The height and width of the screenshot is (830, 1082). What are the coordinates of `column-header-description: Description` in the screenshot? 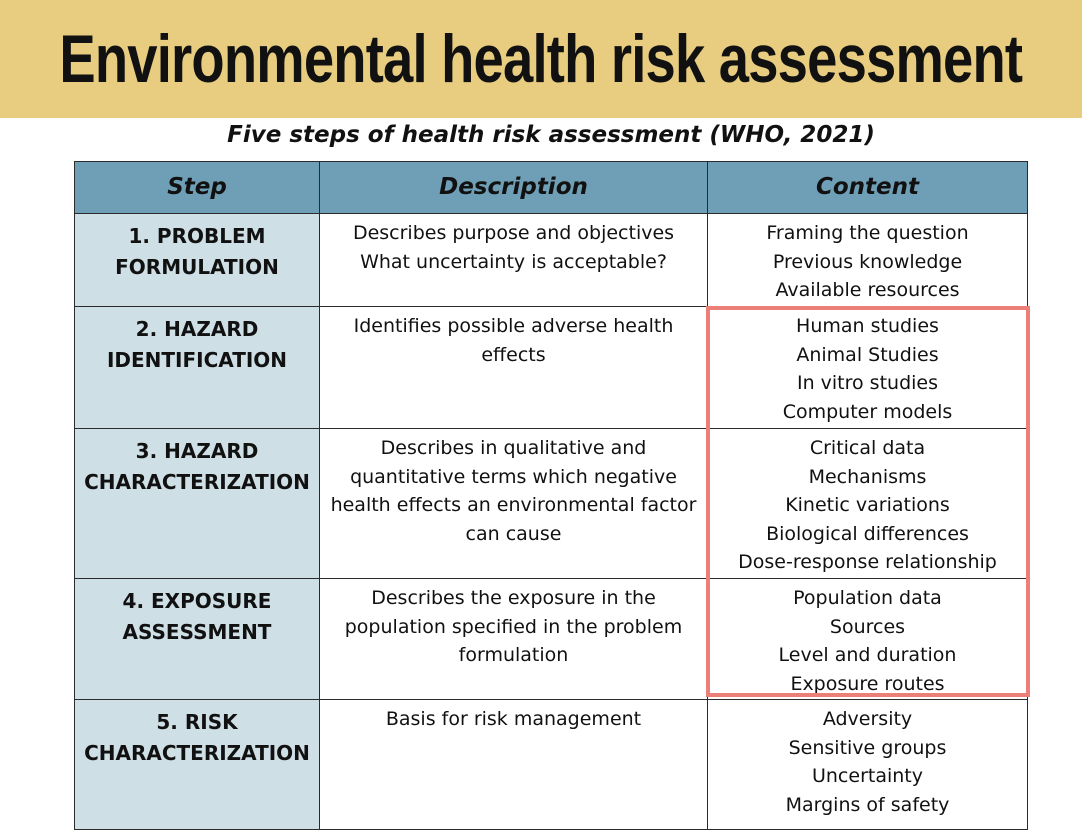 It's located at (513, 187).